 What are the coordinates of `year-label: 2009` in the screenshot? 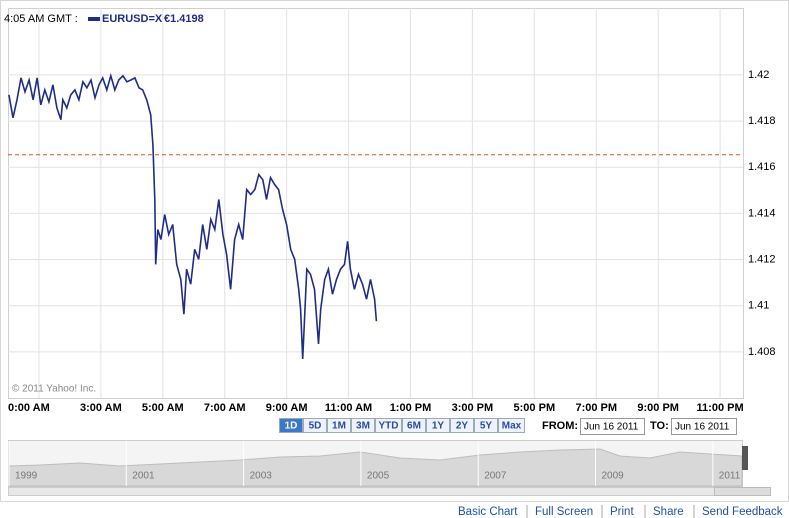 It's located at (613, 476).